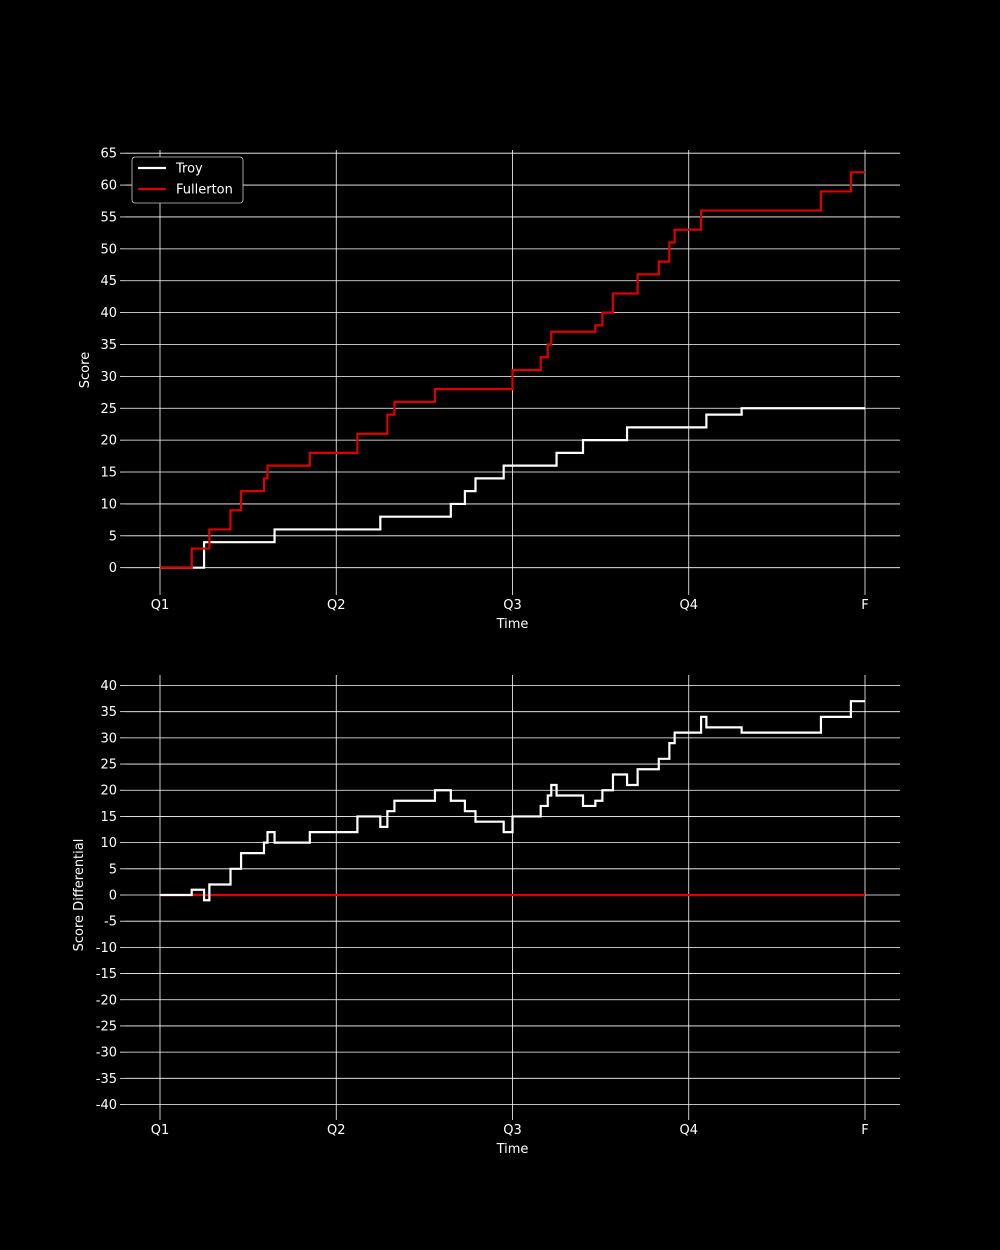  I want to click on differential-line, so click(512, 801).